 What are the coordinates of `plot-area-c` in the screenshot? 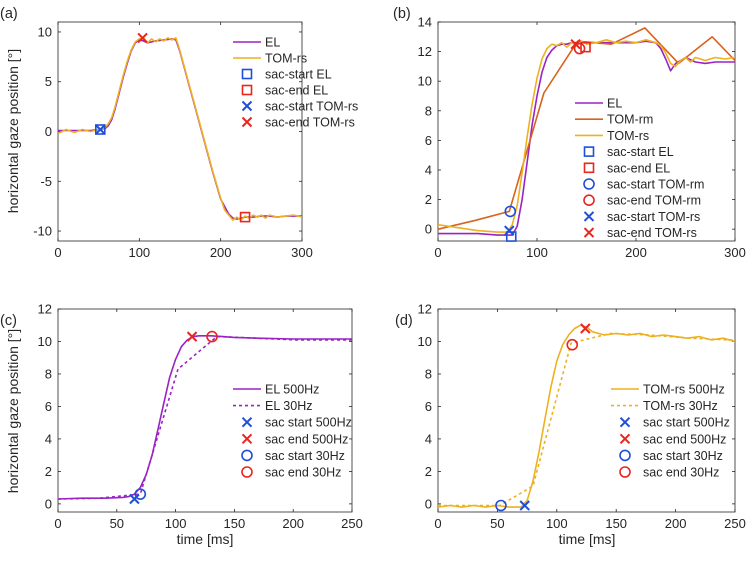 It's located at (205, 410).